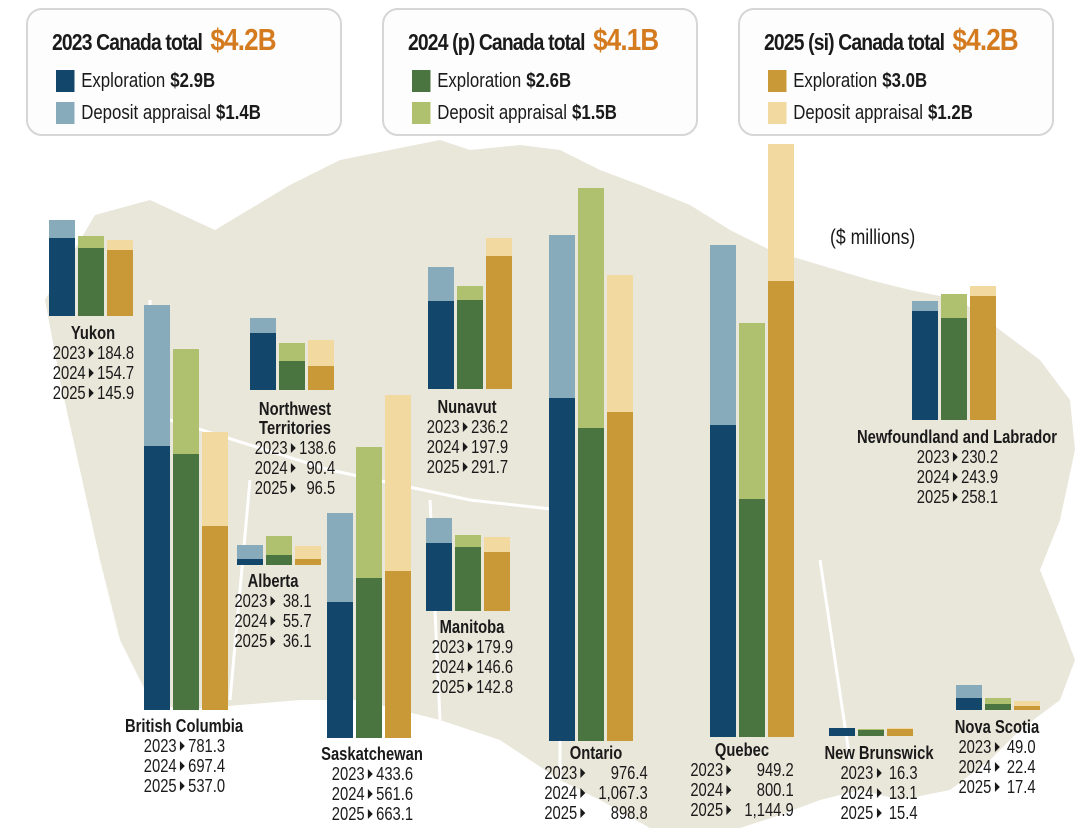 The height and width of the screenshot is (828, 1083). What do you see at coordinates (741, 781) in the screenshot?
I see `region-label-quebec: Quebec 2023 949.2 2024 800.1 2025 1,144.9` at bounding box center [741, 781].